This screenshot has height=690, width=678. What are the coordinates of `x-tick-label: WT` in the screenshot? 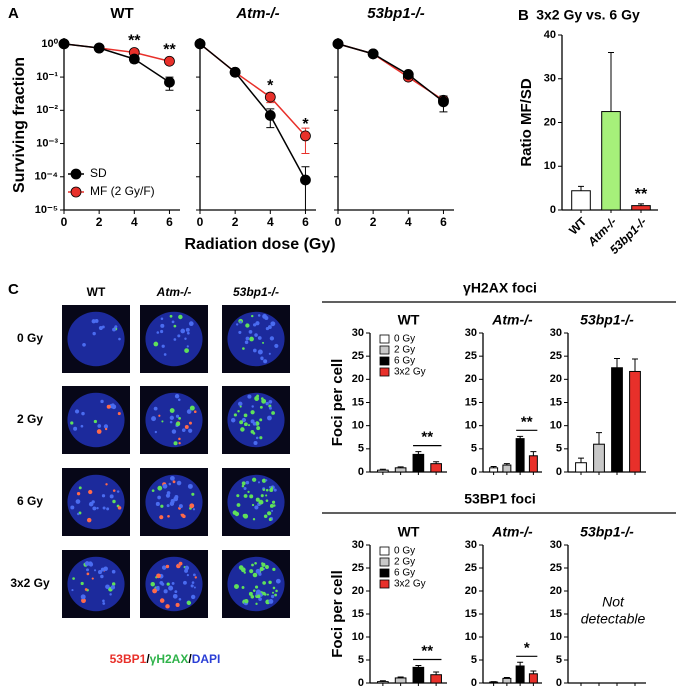 It's located at (578, 226).